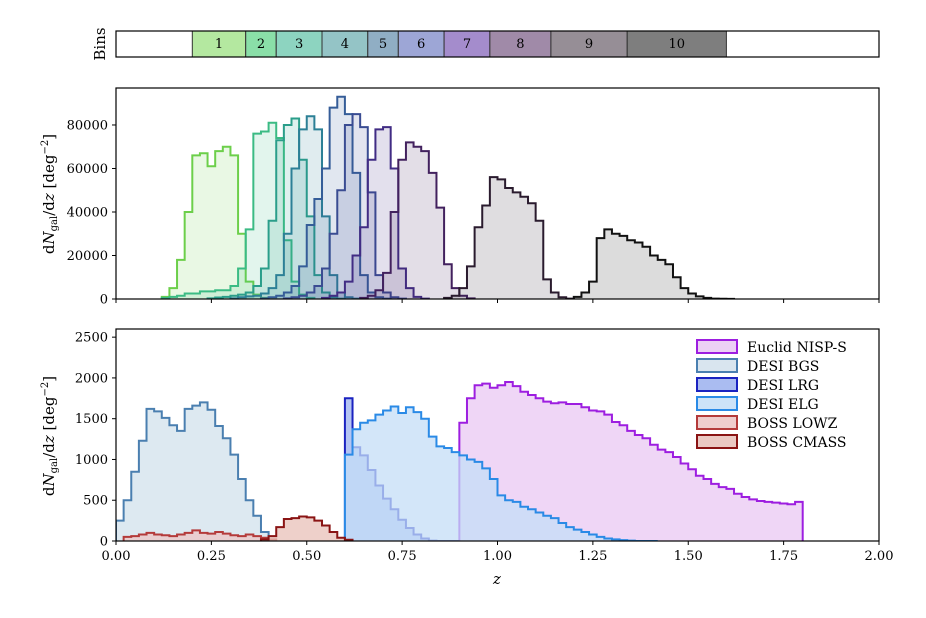 This screenshot has height=618, width=926. What do you see at coordinates (717, 384) in the screenshot?
I see `legend-swatch-desi-lrg` at bounding box center [717, 384].